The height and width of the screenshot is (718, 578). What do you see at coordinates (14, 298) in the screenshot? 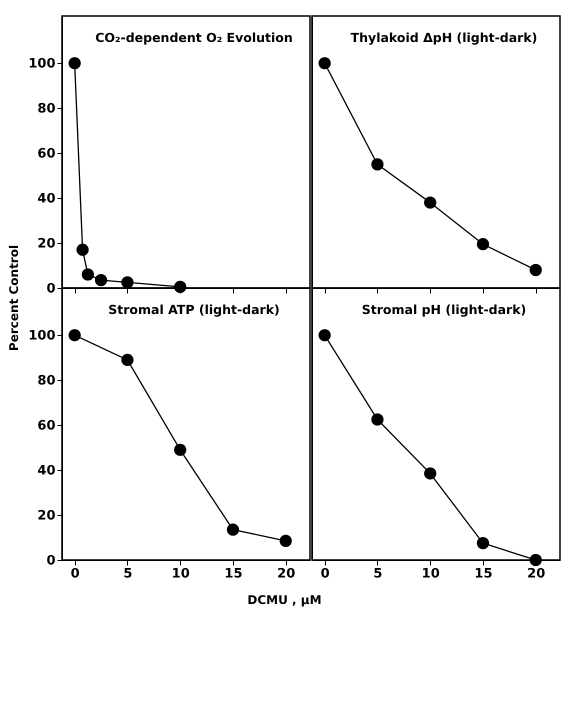
I see `y-axis-title: Percent Control` at bounding box center [14, 298].